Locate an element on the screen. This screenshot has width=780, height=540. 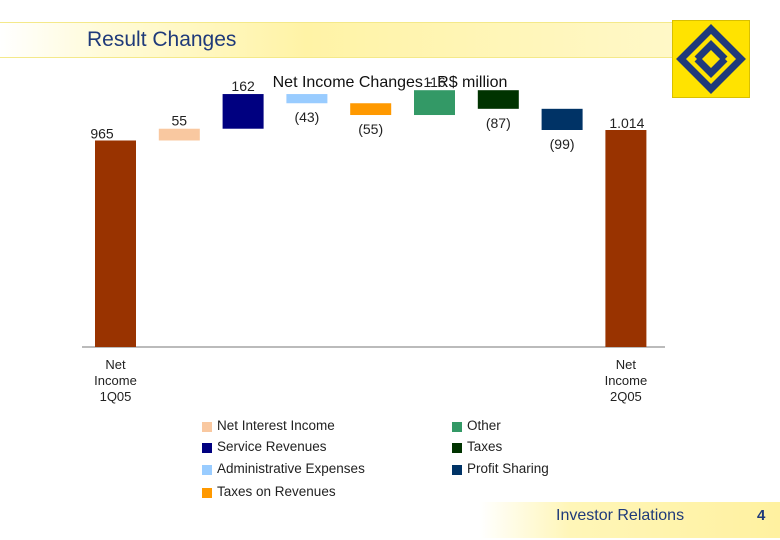
legend-label: Administrative Expenses is located at coordinates (291, 468).